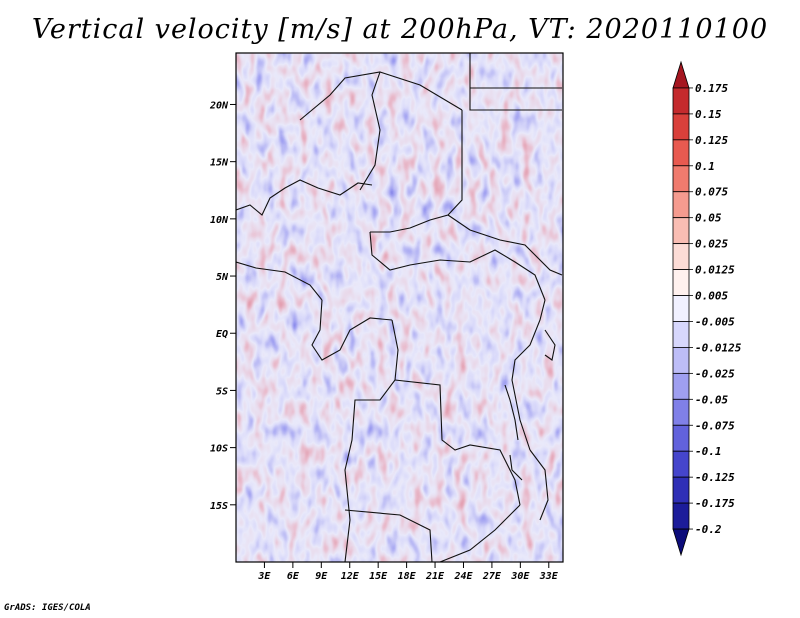  Describe the element at coordinates (219, 449) in the screenshot. I see `lat-tick-label: 10S` at that location.